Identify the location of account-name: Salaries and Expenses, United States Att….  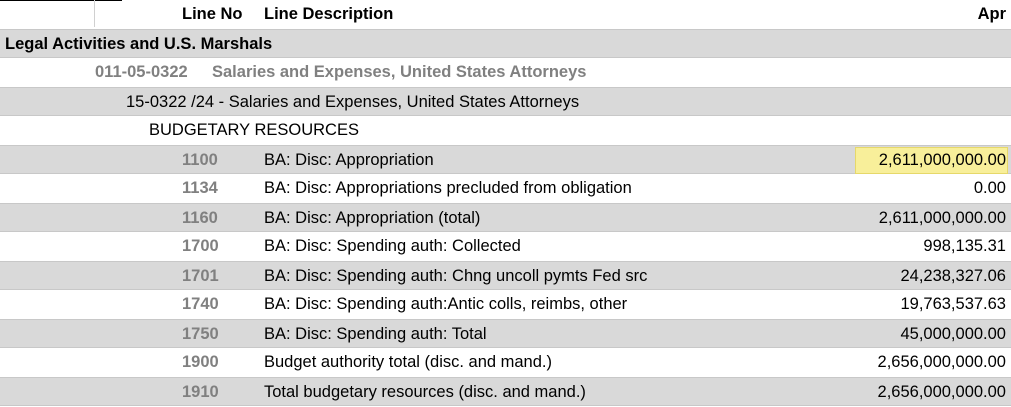
(399, 72).